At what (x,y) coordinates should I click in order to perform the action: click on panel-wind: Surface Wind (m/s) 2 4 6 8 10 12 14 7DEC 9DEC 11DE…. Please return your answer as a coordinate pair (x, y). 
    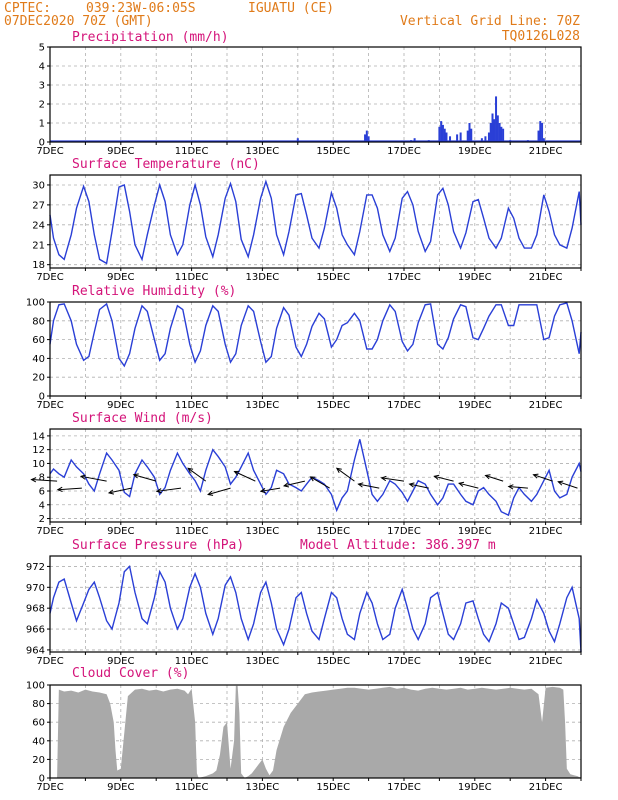
    Looking at the image, I should click on (306, 474).